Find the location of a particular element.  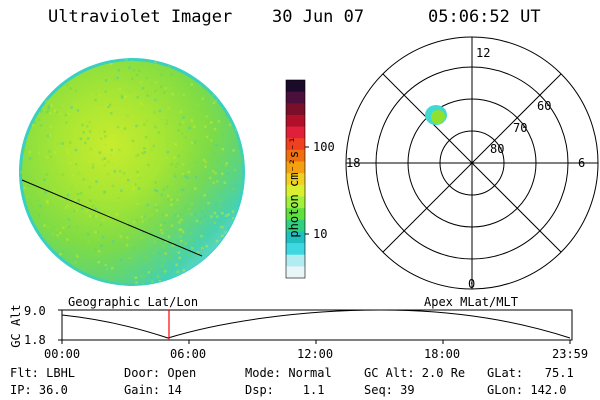

terminator-line is located at coordinates (112, 218).